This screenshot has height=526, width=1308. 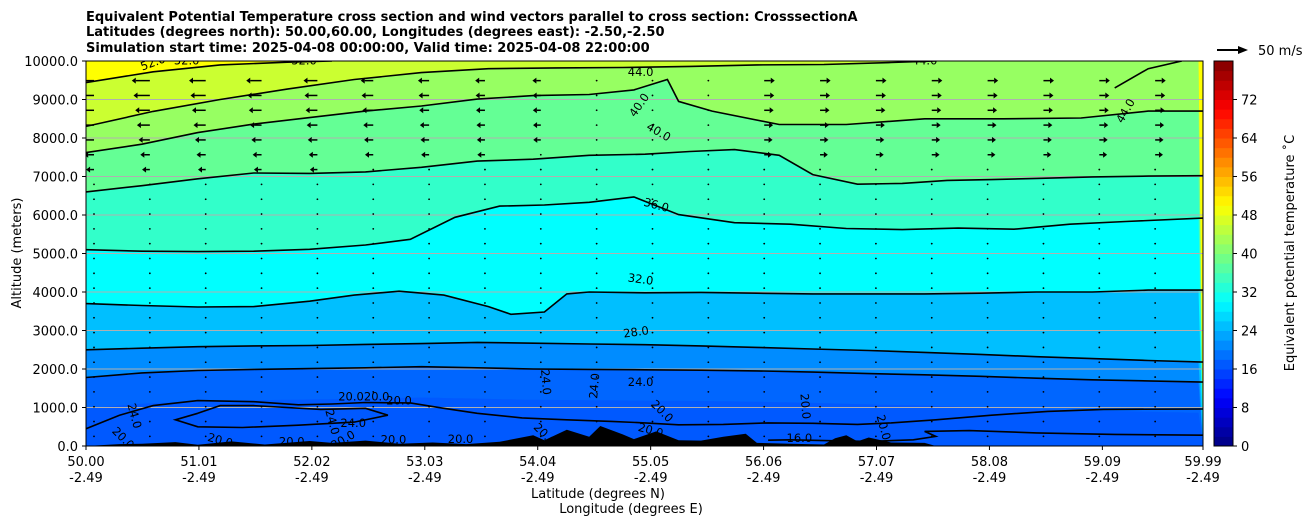 What do you see at coordinates (1249, 293) in the screenshot?
I see `colorbar-tick-label: 32` at bounding box center [1249, 293].